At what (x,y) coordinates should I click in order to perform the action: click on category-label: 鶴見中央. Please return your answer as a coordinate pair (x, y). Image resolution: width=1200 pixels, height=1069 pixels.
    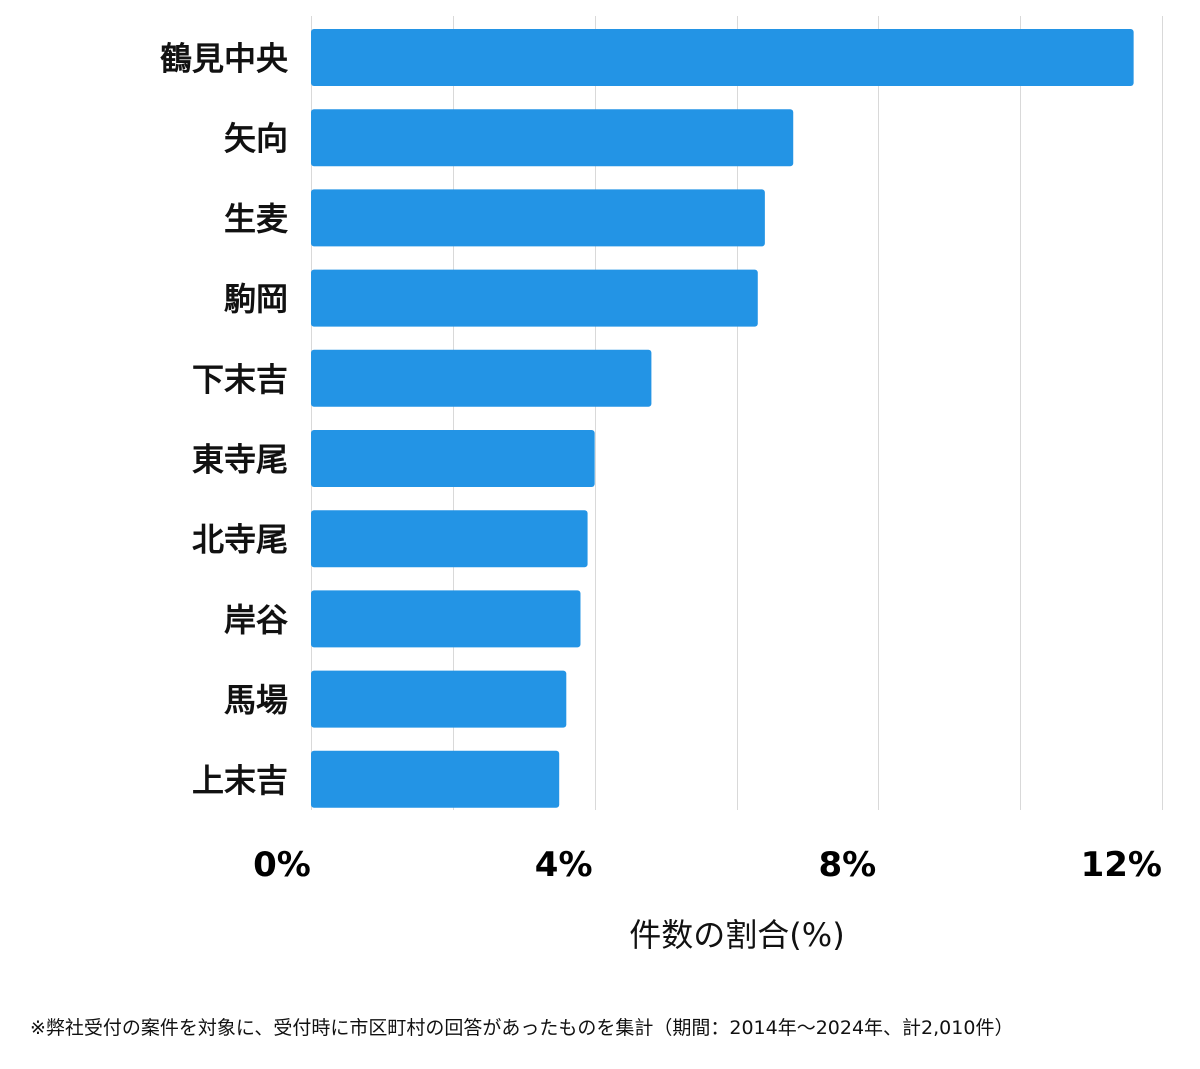
    Looking at the image, I should click on (224, 59).